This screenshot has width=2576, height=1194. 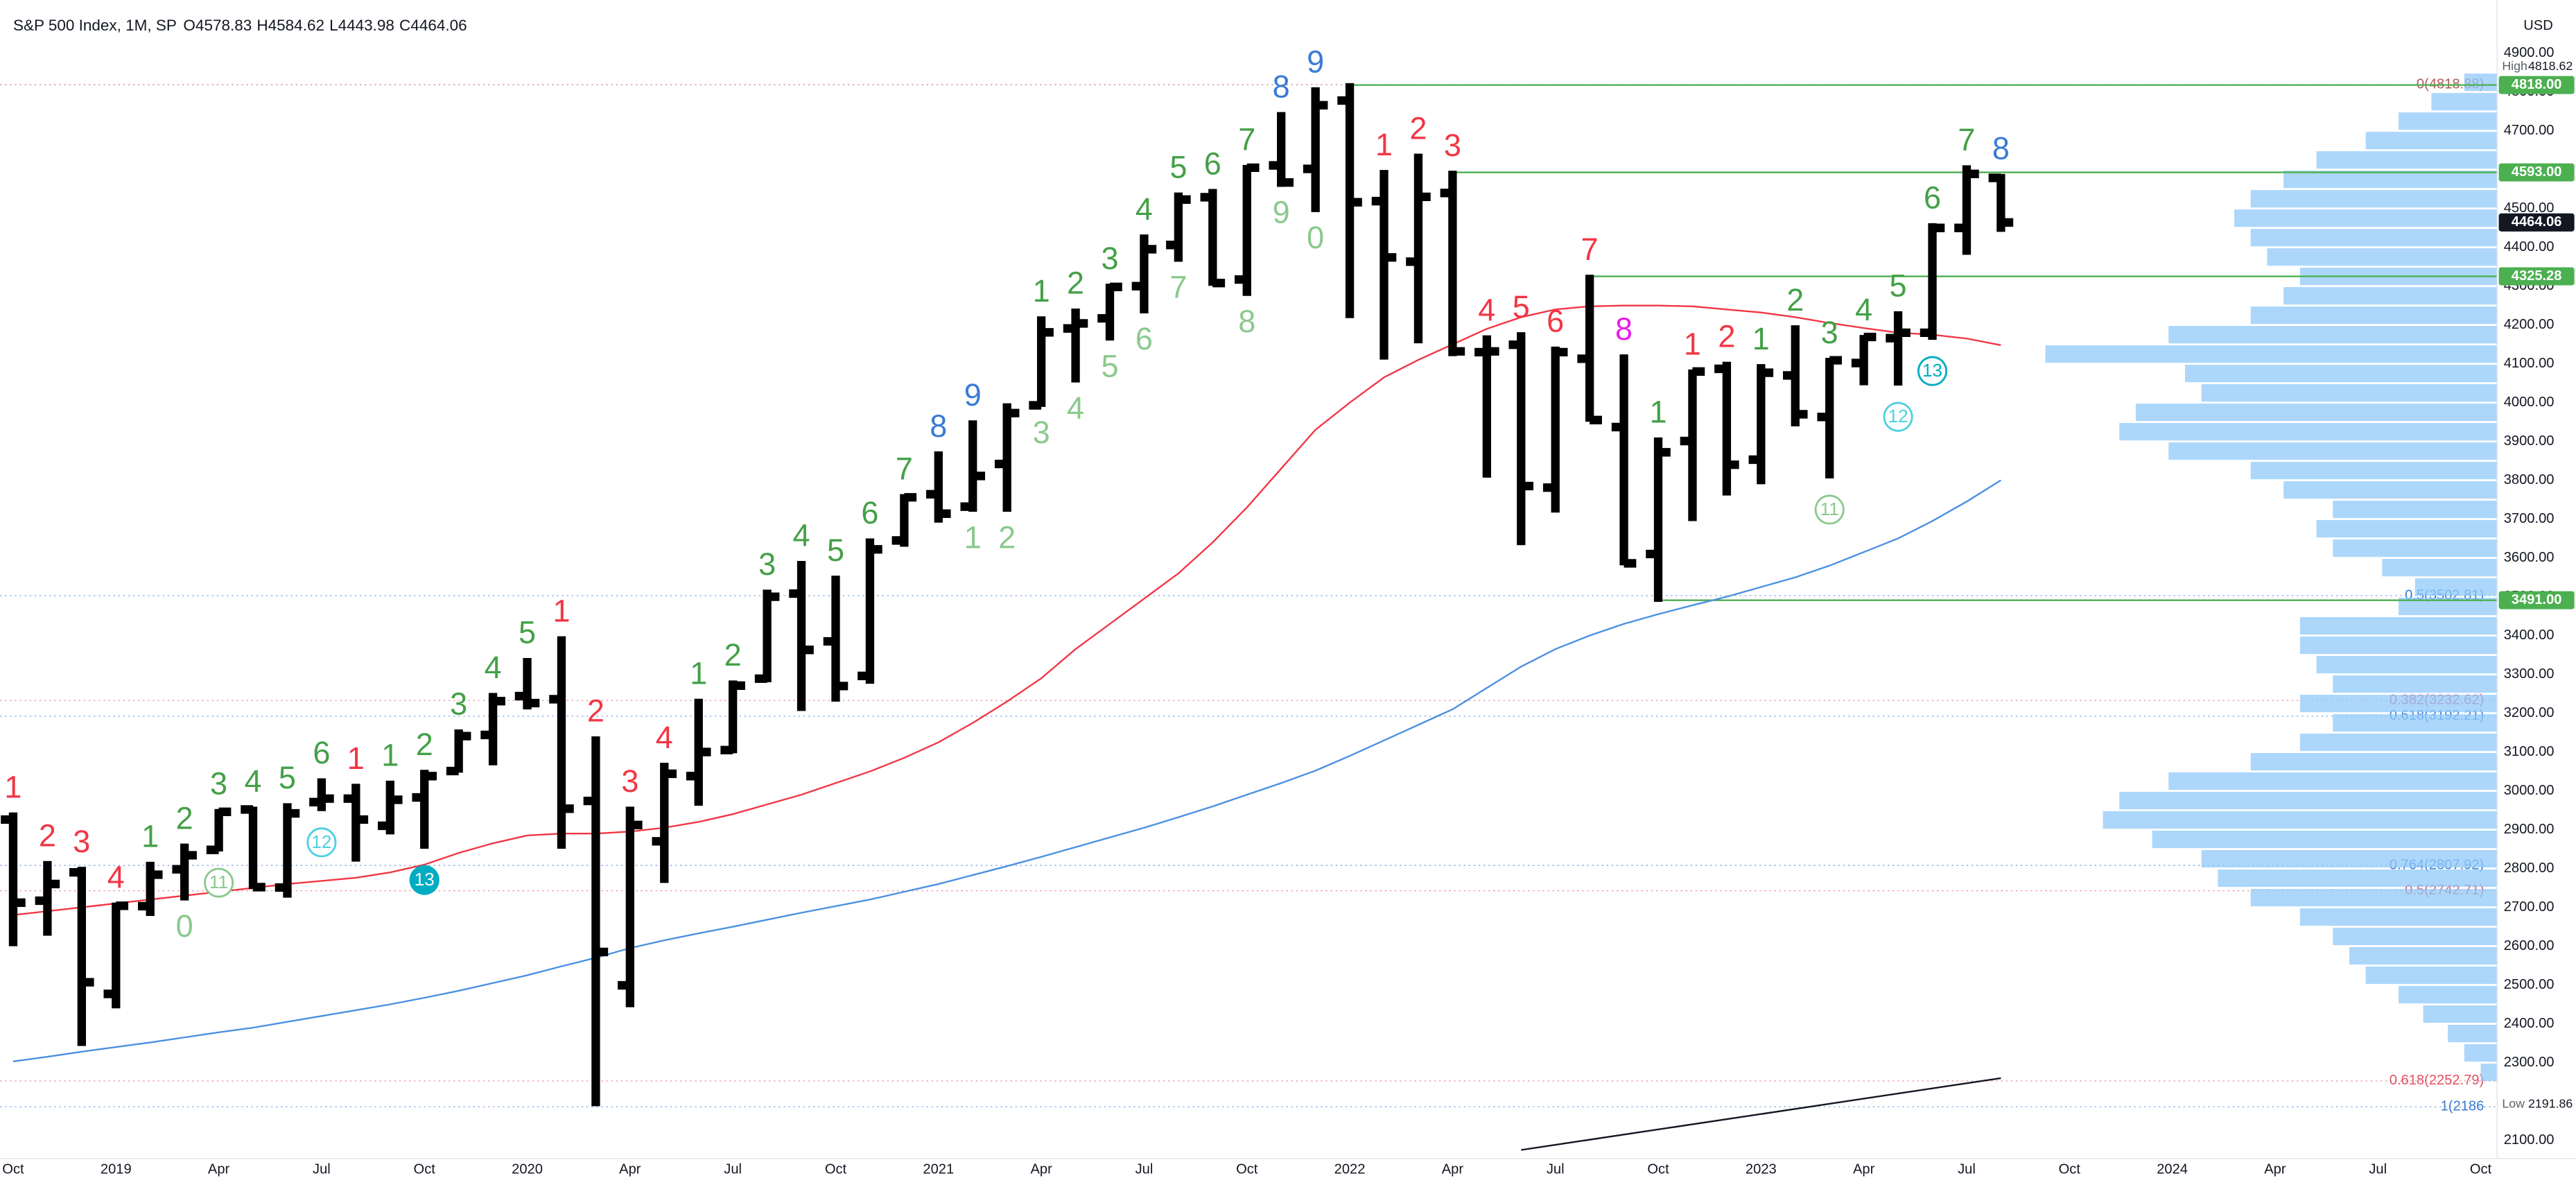 I want to click on y-tick-label: 2700.00, so click(x=2529, y=907).